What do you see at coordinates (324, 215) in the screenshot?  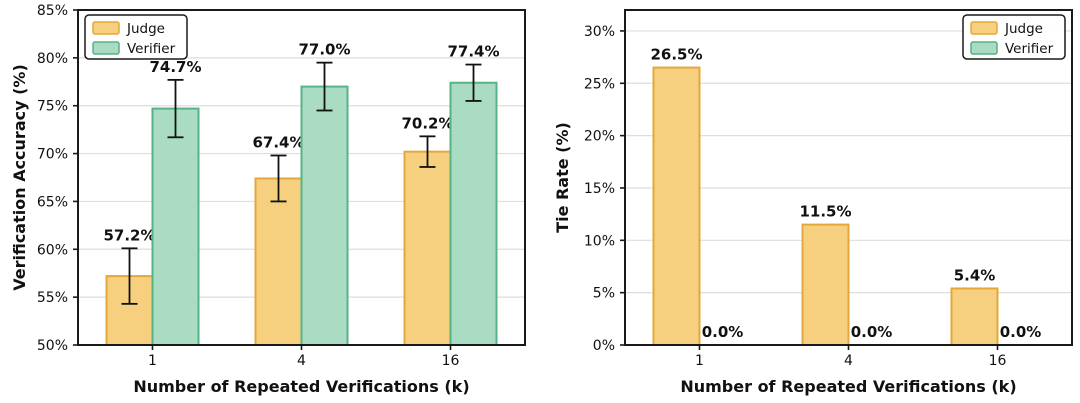 I see `bar-verifier-k4` at bounding box center [324, 215].